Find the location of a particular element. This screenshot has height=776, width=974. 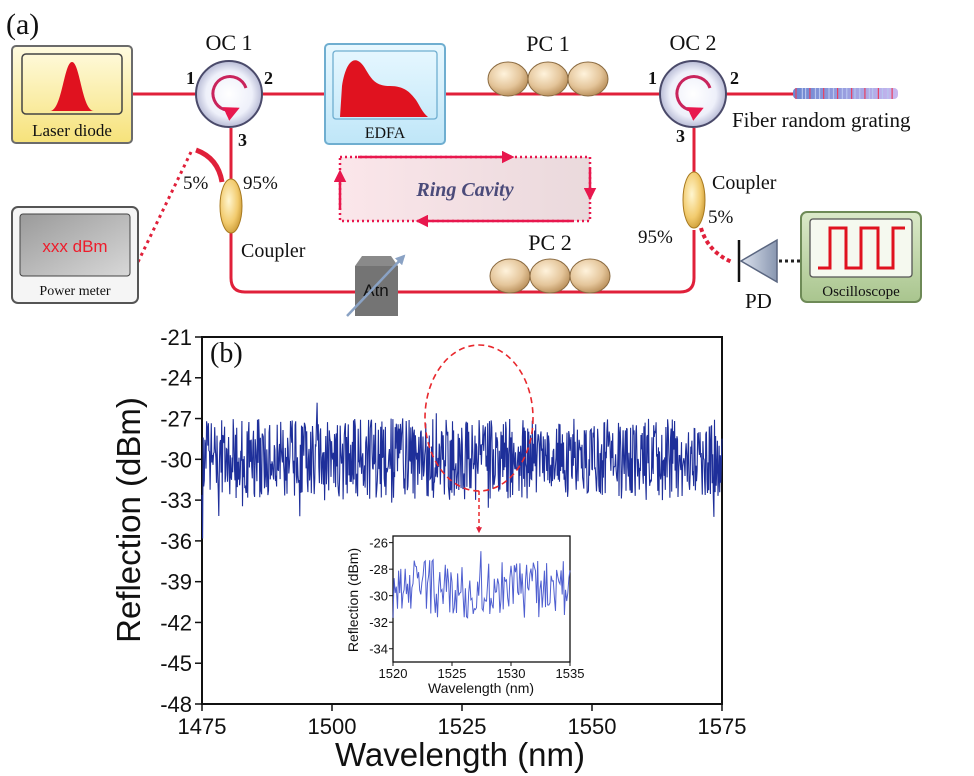

optical-circulator-2: OC 2 1 2 3 is located at coordinates (693, 88).